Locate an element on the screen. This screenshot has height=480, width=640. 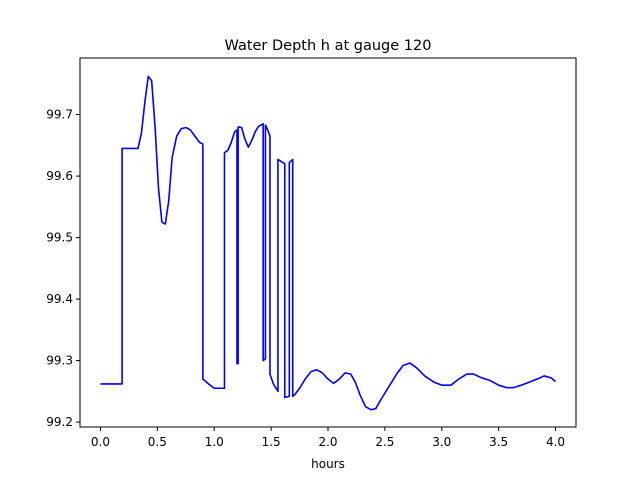
chart-title: Water Depth h at gauge 120 is located at coordinates (328, 46).